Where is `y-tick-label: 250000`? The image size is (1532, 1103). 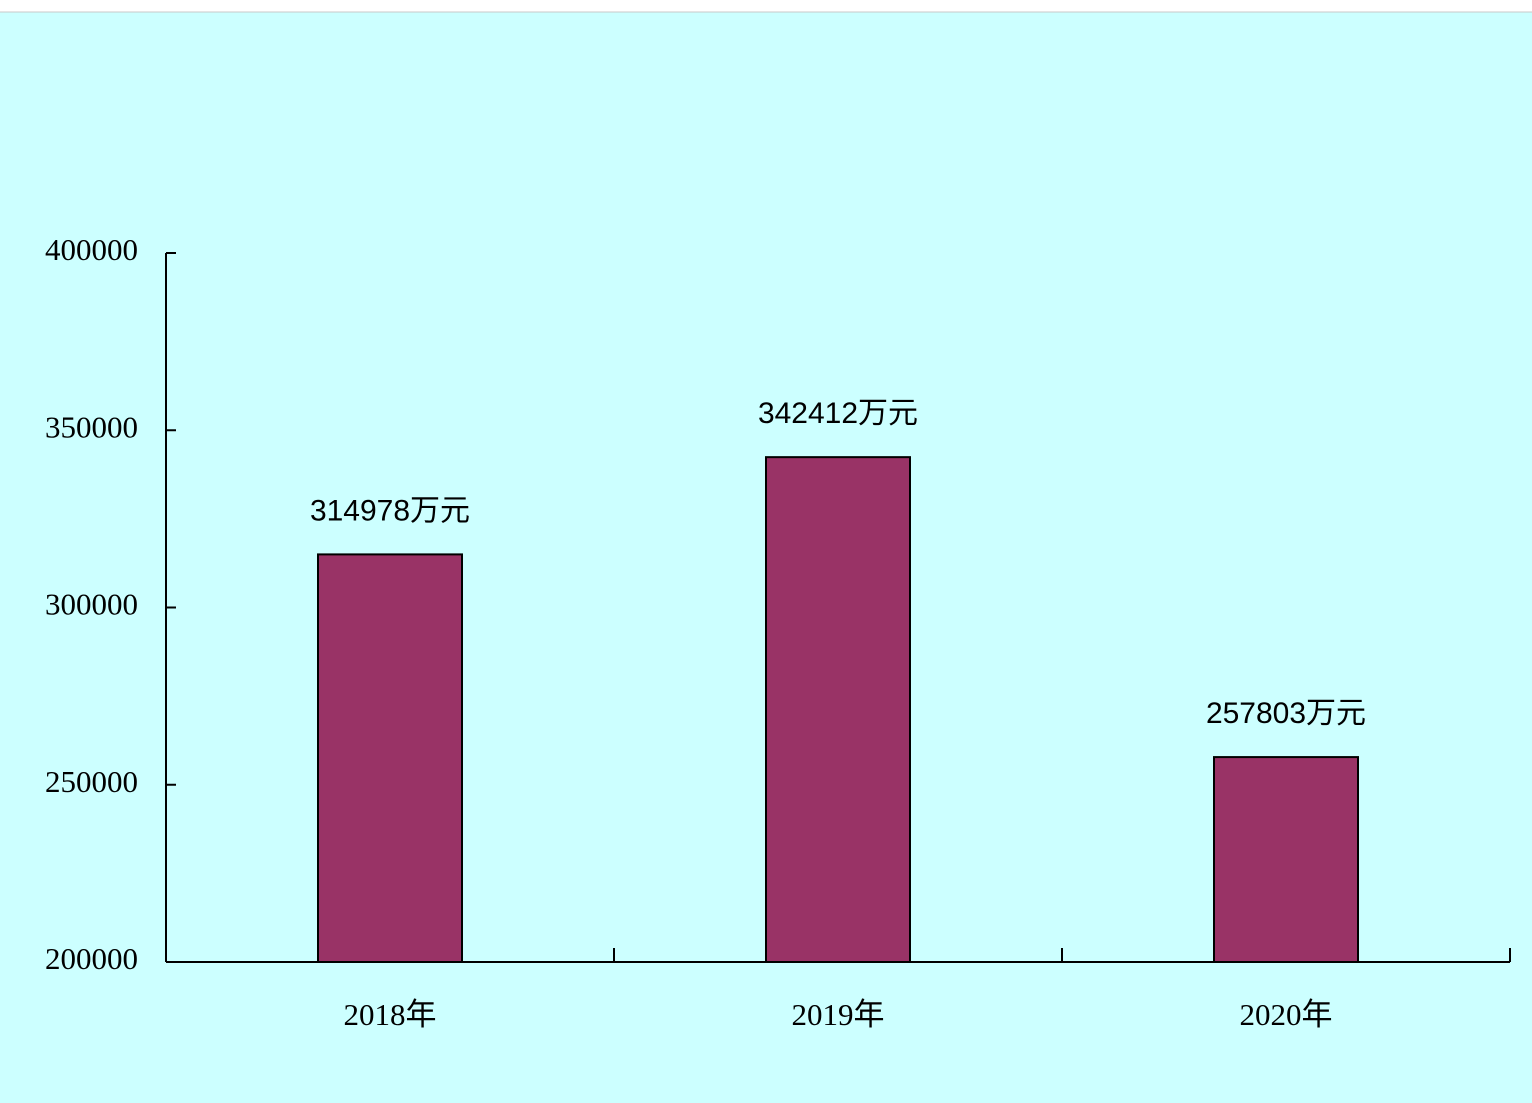
y-tick-label: 250000 is located at coordinates (91, 781).